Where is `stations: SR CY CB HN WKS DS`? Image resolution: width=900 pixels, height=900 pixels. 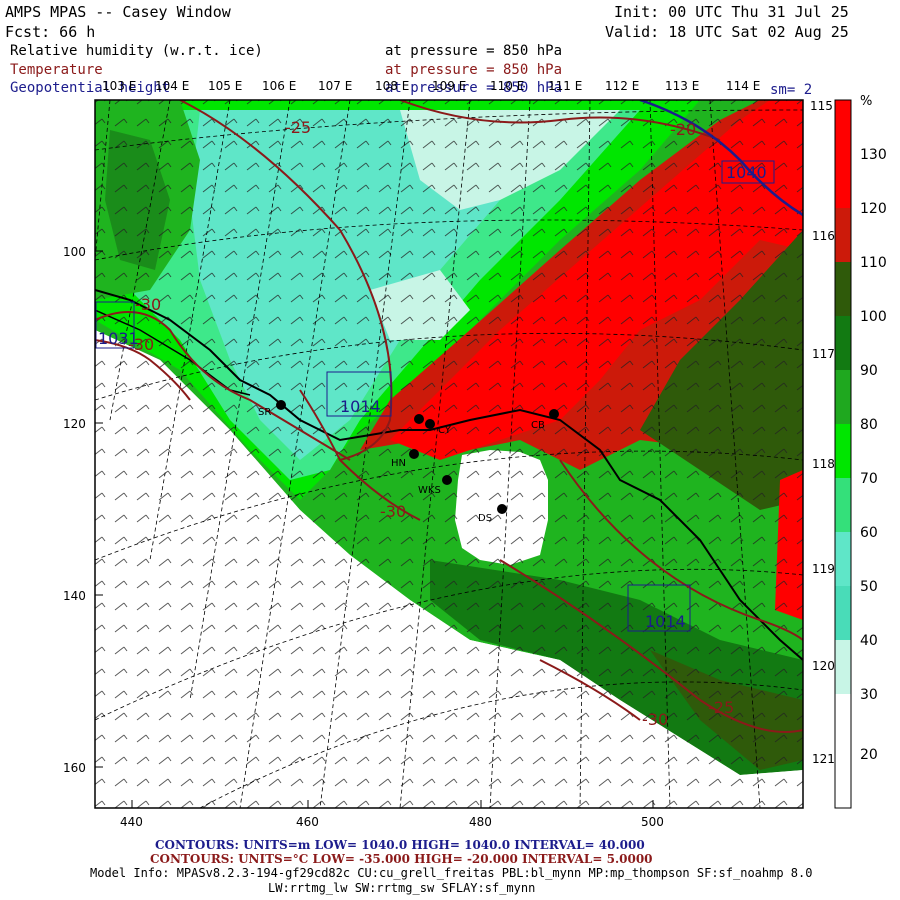 stations: SR CY CB HN WKS DS is located at coordinates (408, 462).